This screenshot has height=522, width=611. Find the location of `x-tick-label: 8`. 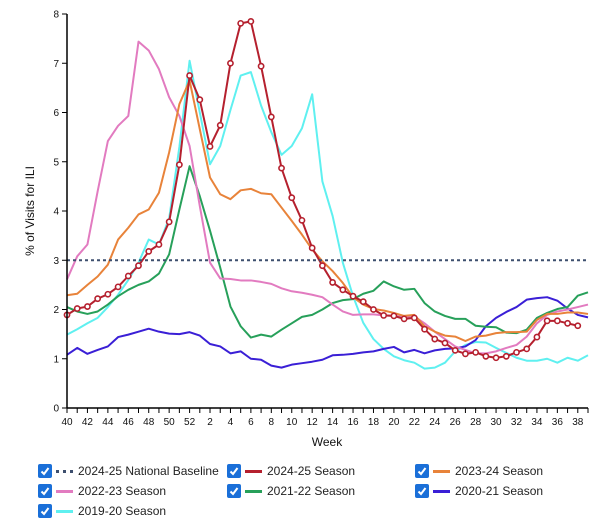

x-tick-label: 8 is located at coordinates (272, 422).